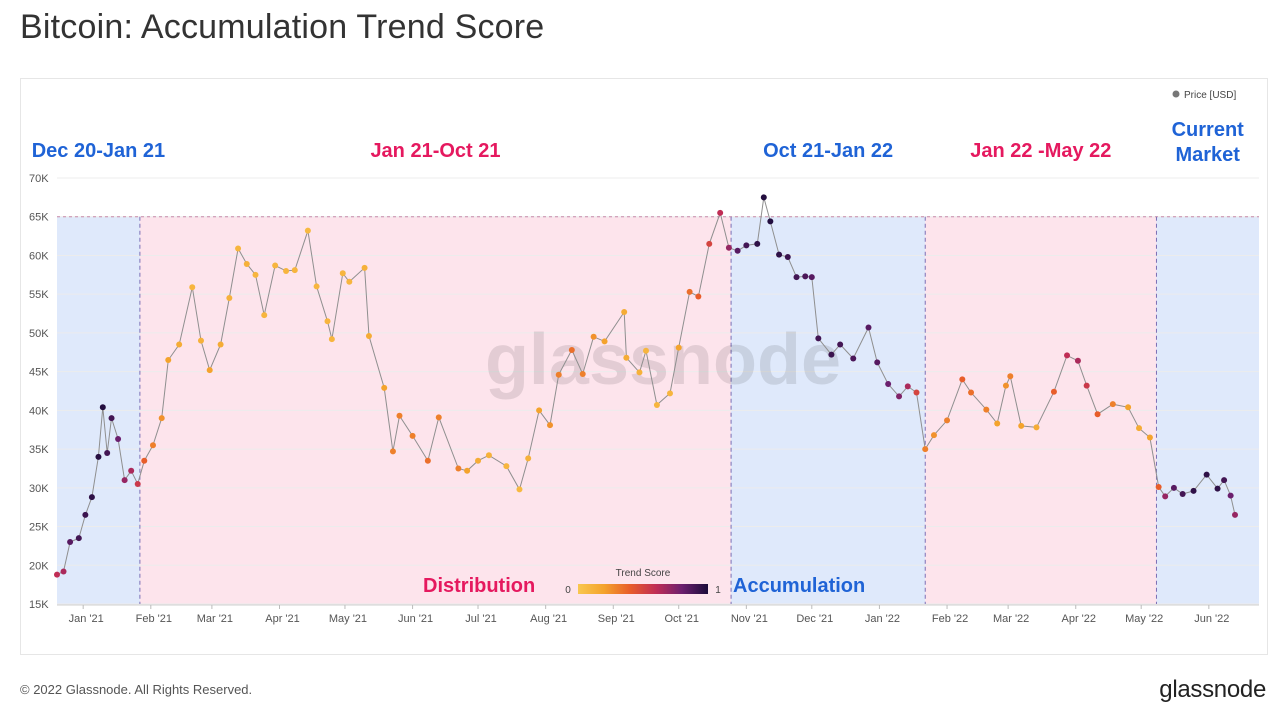 Image resolution: width=1280 pixels, height=727 pixels. What do you see at coordinates (1208, 130) in the screenshot?
I see `region-label-line: Current` at bounding box center [1208, 130].